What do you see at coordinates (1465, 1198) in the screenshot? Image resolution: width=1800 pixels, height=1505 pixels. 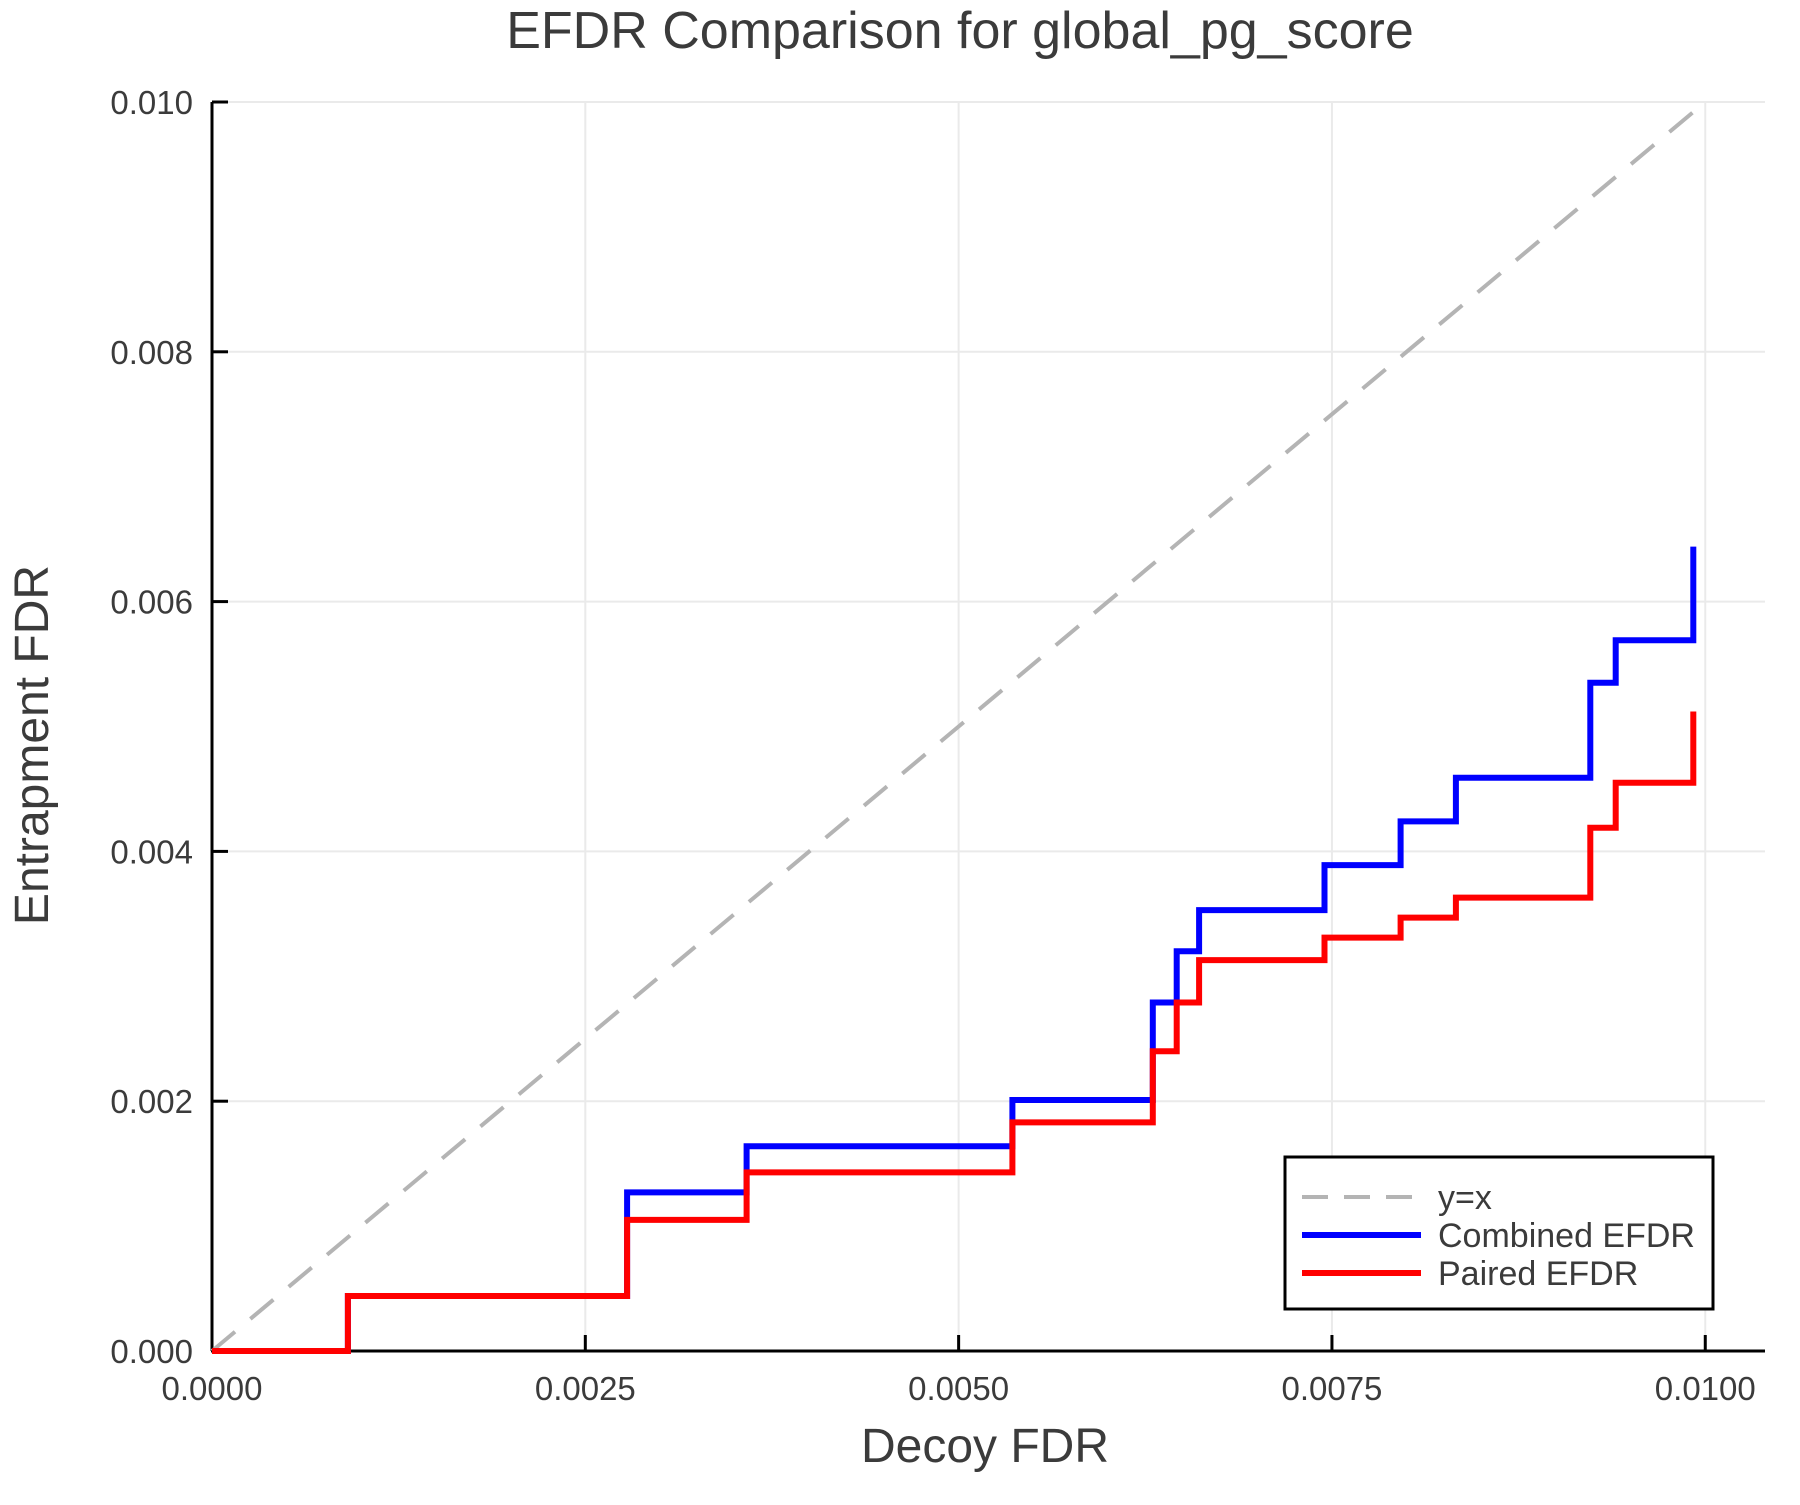 I see `legend-label: y=x` at bounding box center [1465, 1198].